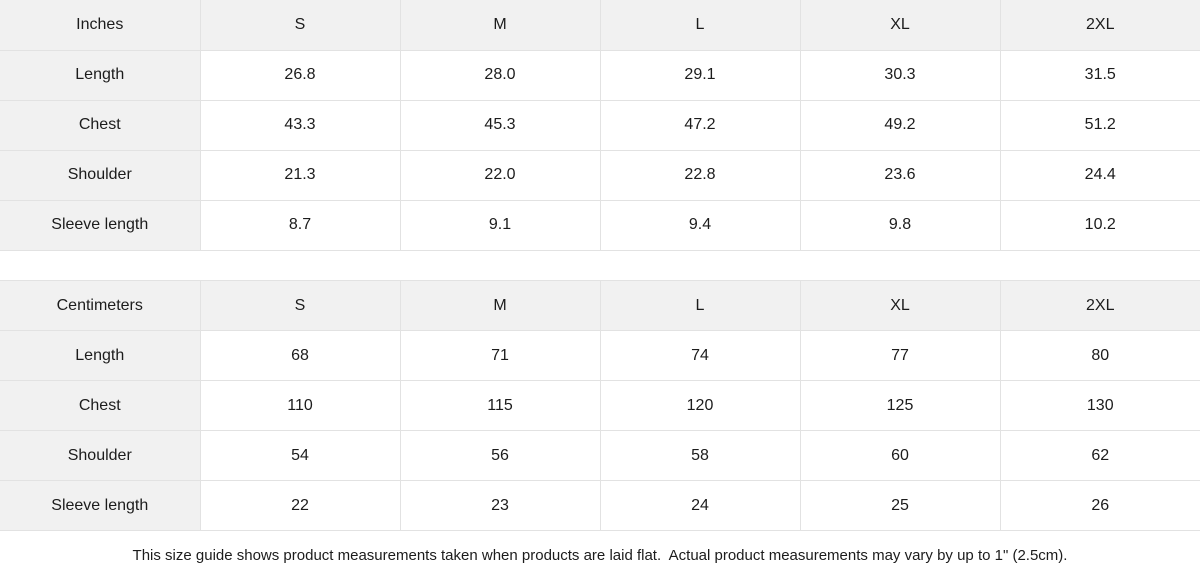  I want to click on table-row: Length 68 71 74 77 80, so click(600, 355).